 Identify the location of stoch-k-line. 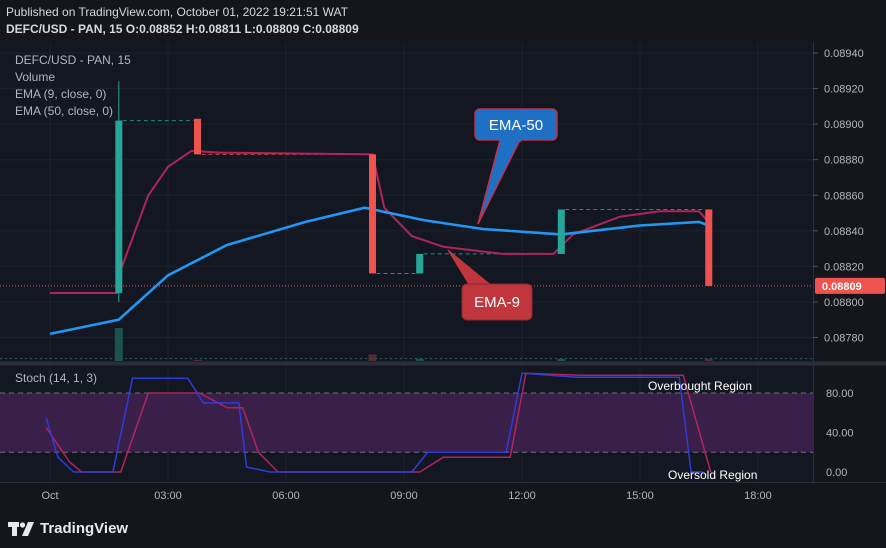
(374, 422).